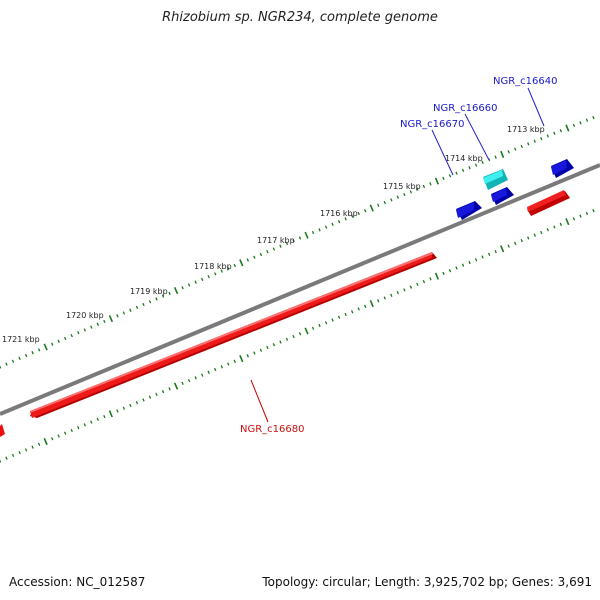 The height and width of the screenshot is (600, 600). I want to click on scale-label: 1719 kbp, so click(149, 291).